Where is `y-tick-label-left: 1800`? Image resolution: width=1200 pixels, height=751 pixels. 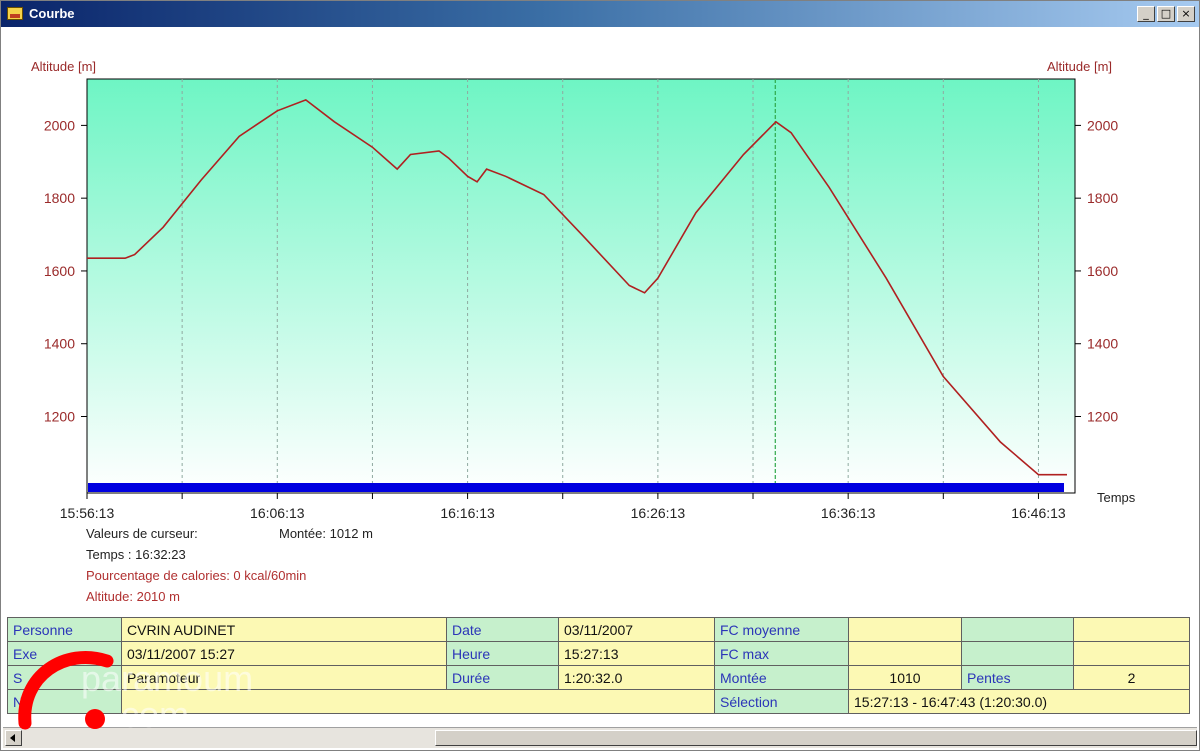 y-tick-label-left: 1800 is located at coordinates (59, 198).